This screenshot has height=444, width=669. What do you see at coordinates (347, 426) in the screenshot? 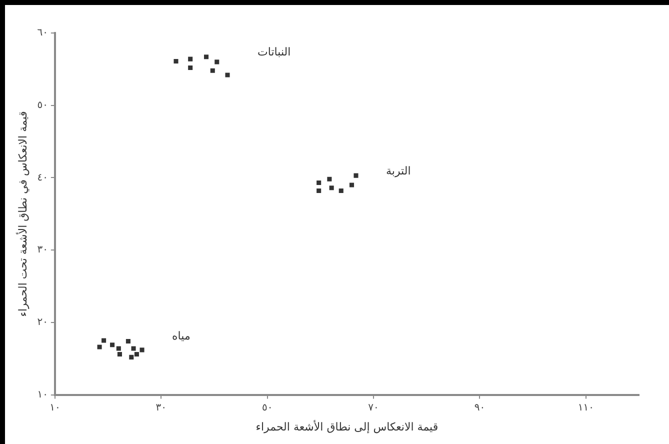
I see `x-axis-title: قيمة الانعكاس إلى نطاق الأشعة الحمراء` at bounding box center [347, 426].